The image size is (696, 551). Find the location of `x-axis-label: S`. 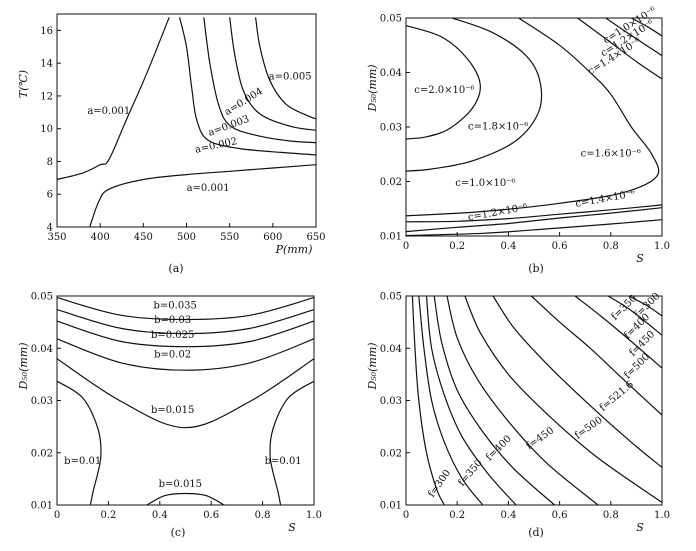

x-axis-label: S is located at coordinates (292, 527).